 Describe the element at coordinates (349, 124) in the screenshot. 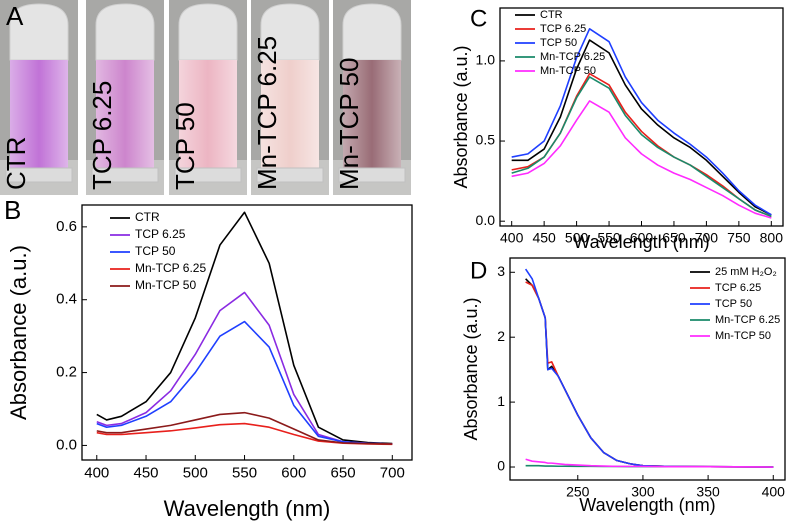

I see `vial-label: Mn-TCP 50` at that location.